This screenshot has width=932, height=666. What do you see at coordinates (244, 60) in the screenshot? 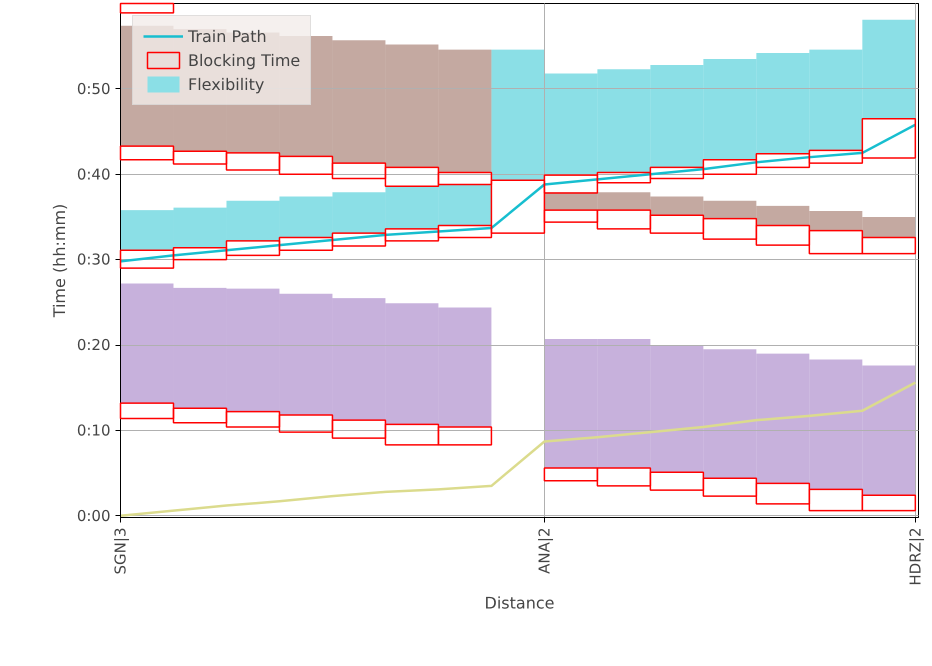
I see `legend-label: Blocking Time` at bounding box center [244, 60].